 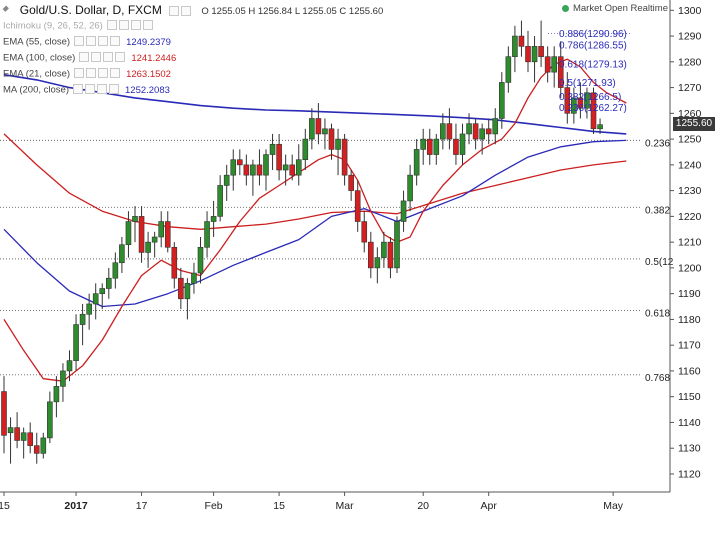 I want to click on legend-indicator-row: Ichimoku (9, 26, 52, 26), so click(x=193, y=26).